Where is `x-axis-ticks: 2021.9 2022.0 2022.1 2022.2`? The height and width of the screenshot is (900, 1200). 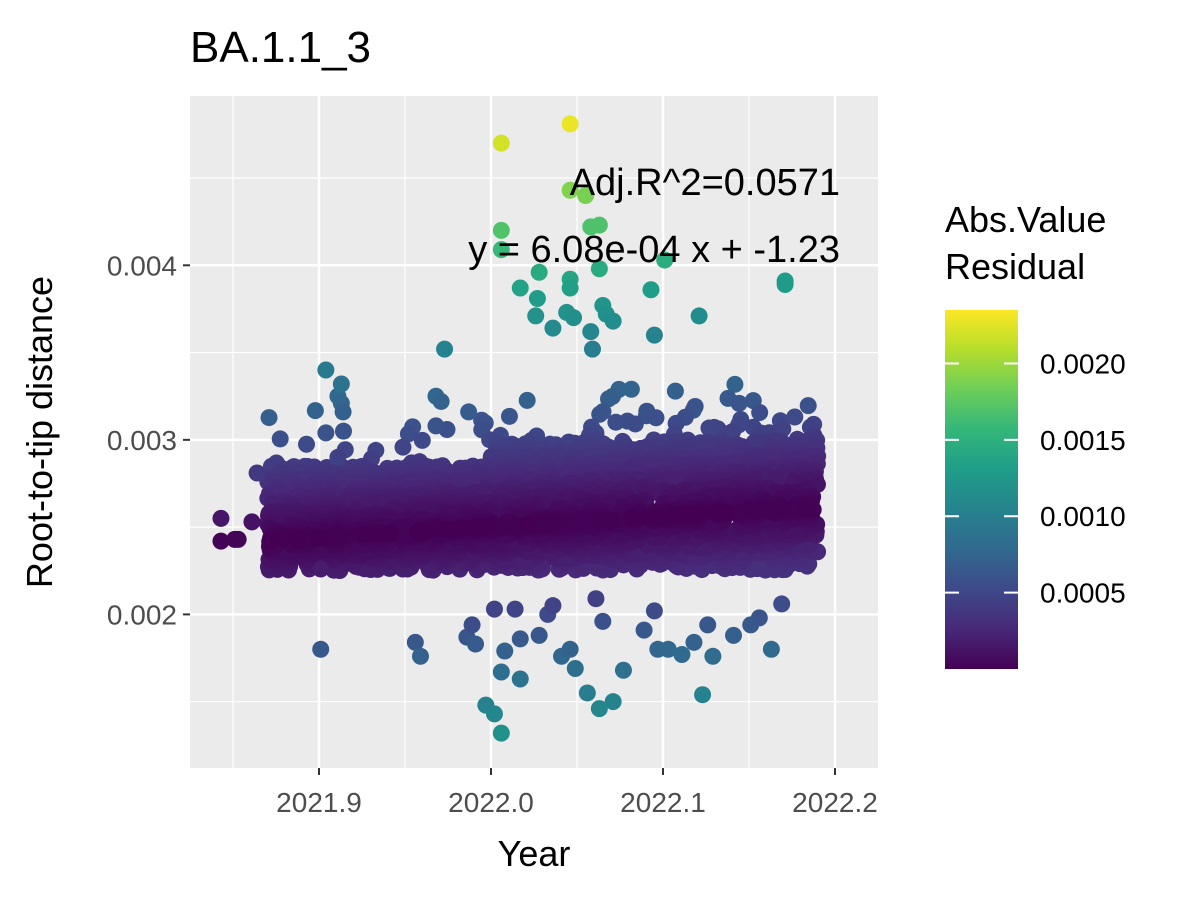
x-axis-ticks: 2021.9 2022.0 2022.1 2022.2 is located at coordinates (577, 793).